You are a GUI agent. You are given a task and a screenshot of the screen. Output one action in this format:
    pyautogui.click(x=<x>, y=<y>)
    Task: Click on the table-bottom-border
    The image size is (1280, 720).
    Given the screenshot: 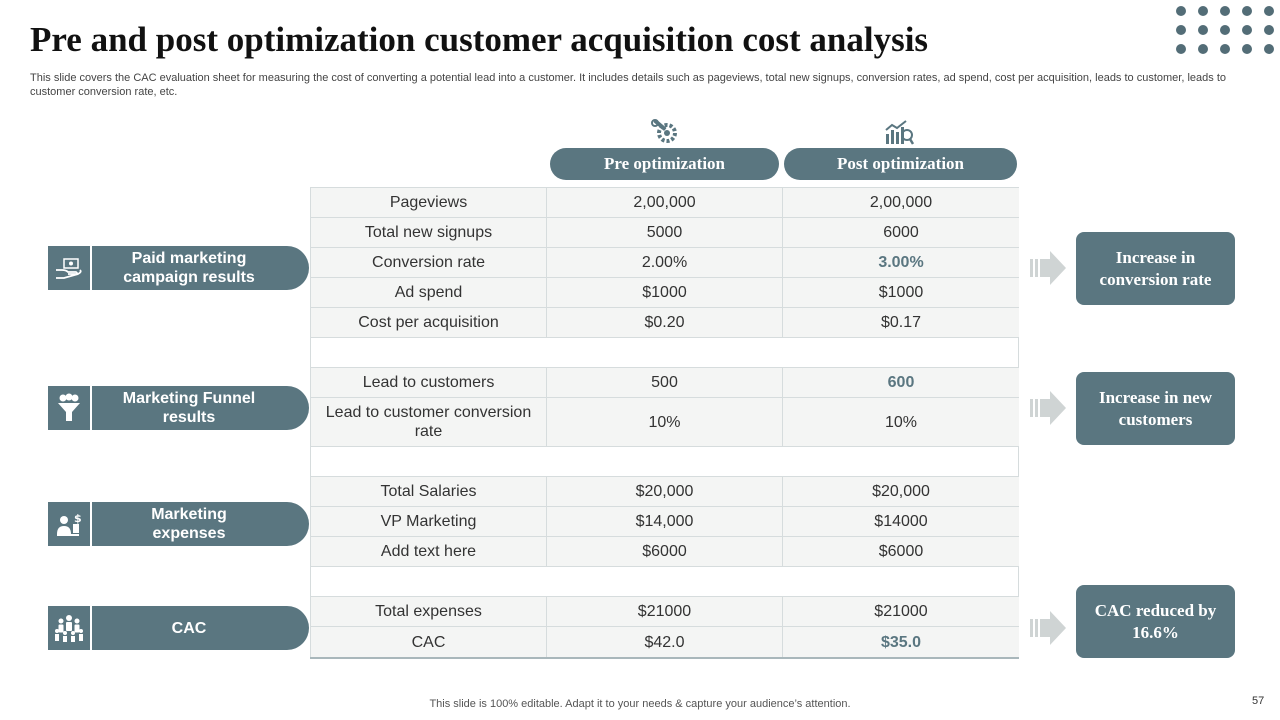 What is the action you would take?
    pyautogui.click(x=664, y=658)
    